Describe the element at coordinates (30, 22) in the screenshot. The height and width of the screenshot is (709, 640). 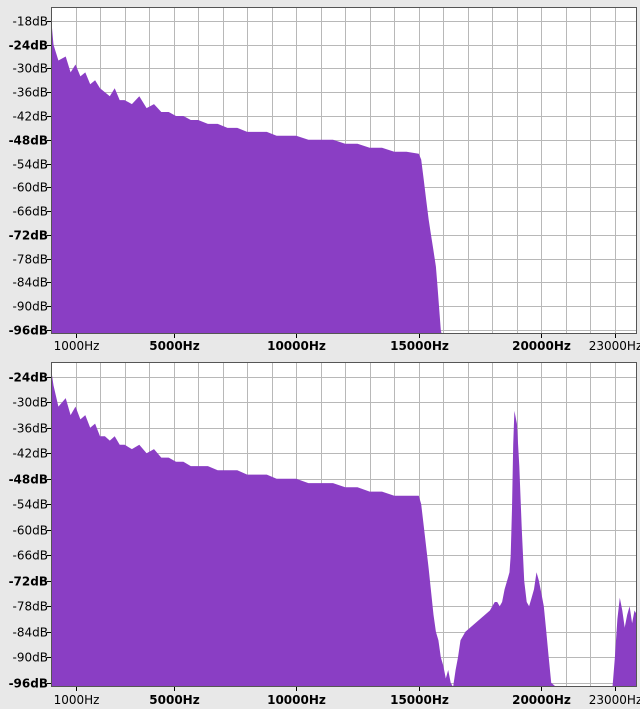
I see `y-tick-label: -18dB` at that location.